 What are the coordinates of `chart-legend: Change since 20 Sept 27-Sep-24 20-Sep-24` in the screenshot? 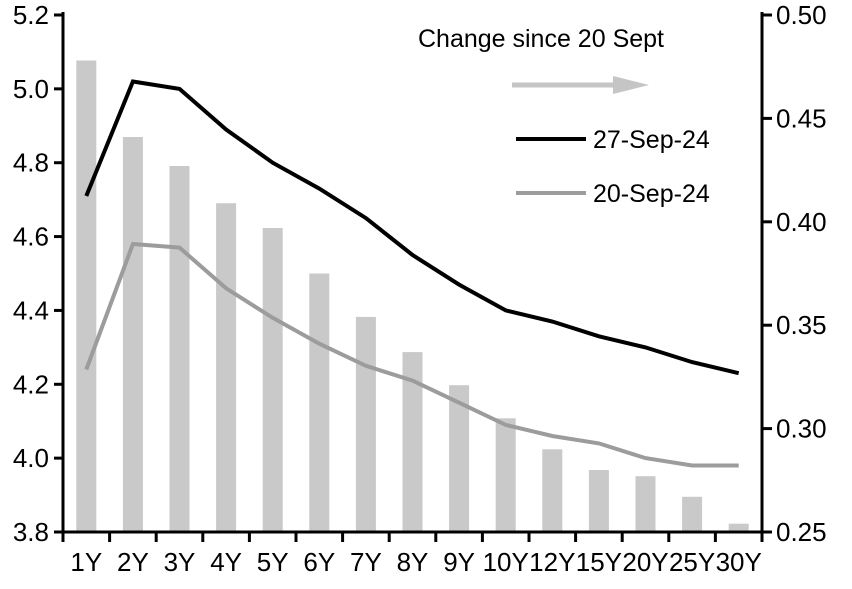 It's located at (564, 116).